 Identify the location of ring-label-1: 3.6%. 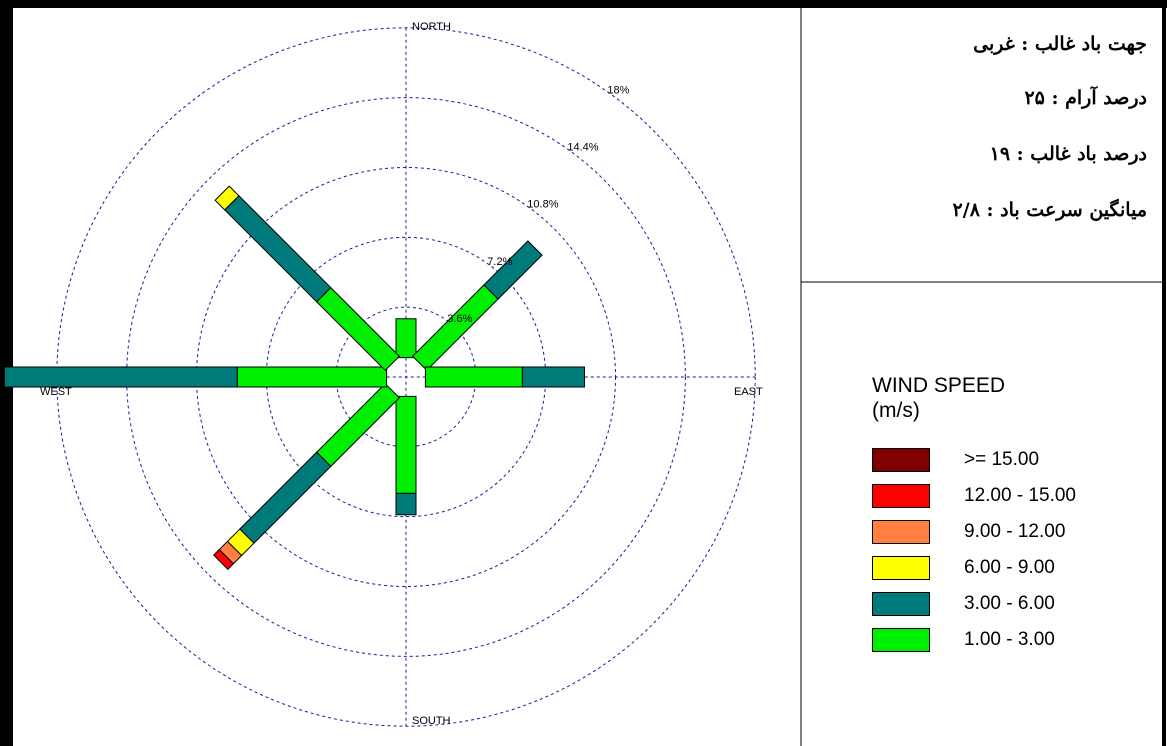
(459, 319).